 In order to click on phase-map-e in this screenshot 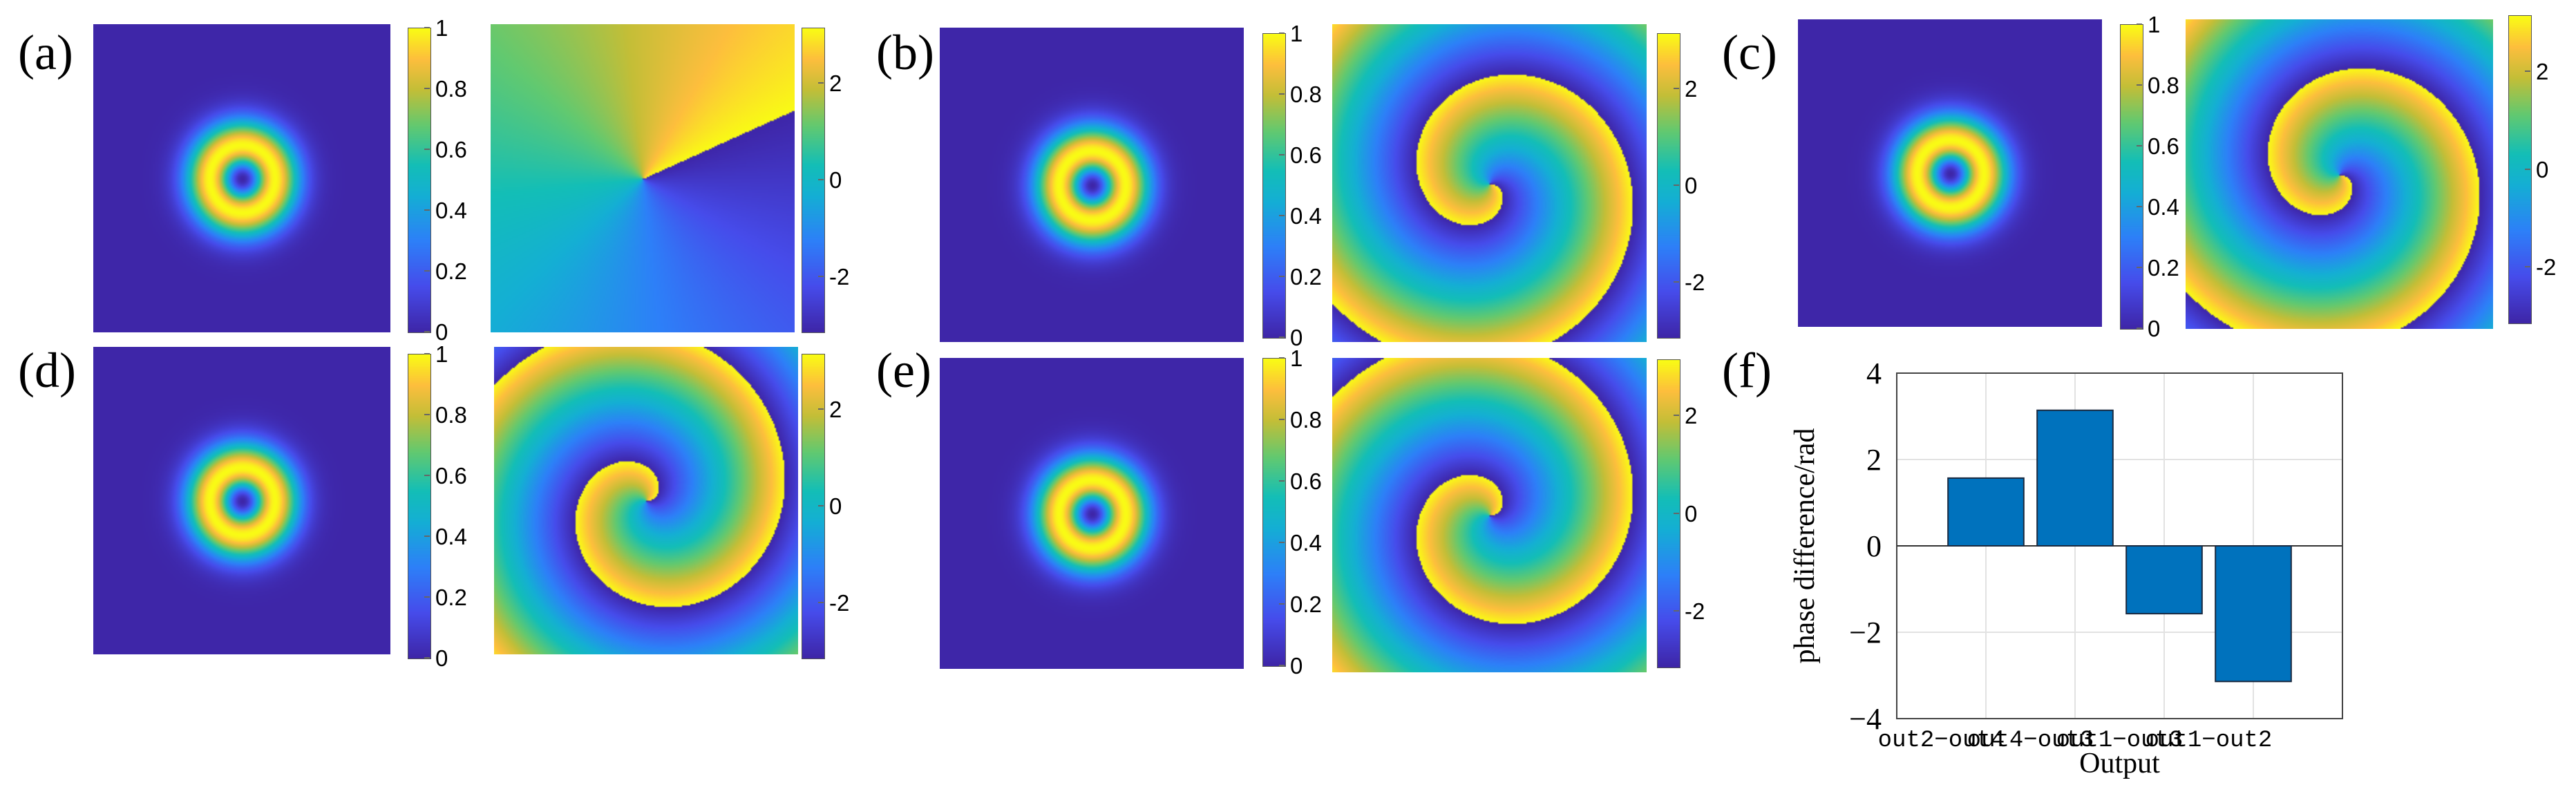, I will do `click(1489, 515)`.